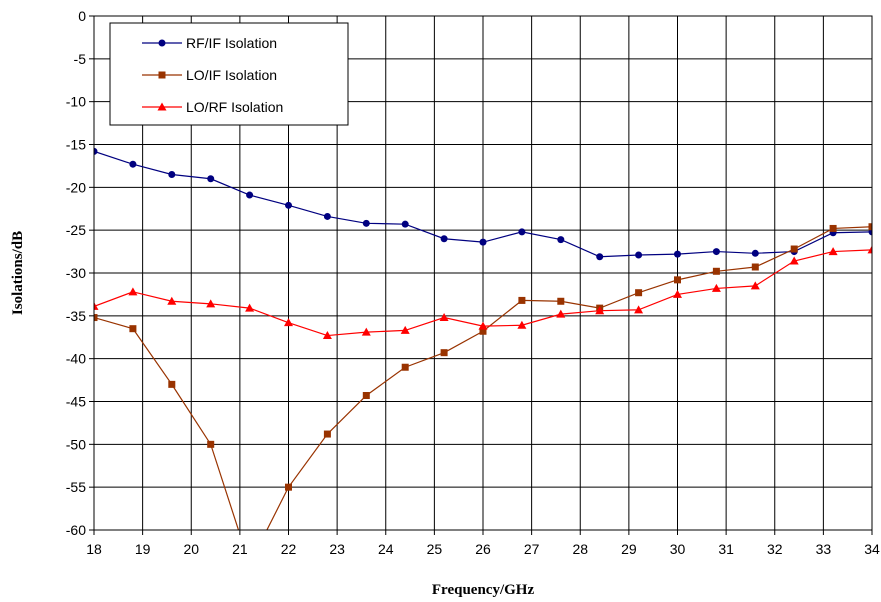 Image resolution: width=881 pixels, height=602 pixels. I want to click on legend-item-rf-if-isolation: RF/IF Isolation, so click(209, 43).